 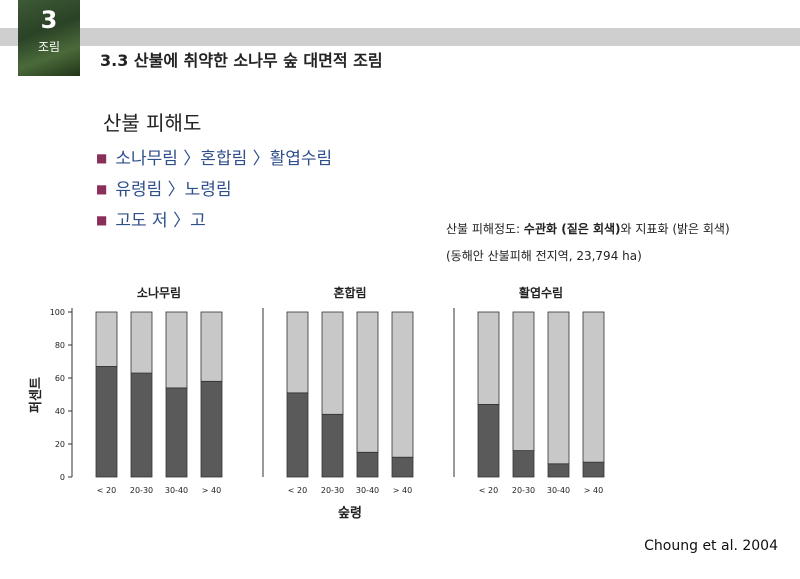 What do you see at coordinates (572, 229) in the screenshot?
I see `caption-bold: 수관화 (짙은 회색)` at bounding box center [572, 229].